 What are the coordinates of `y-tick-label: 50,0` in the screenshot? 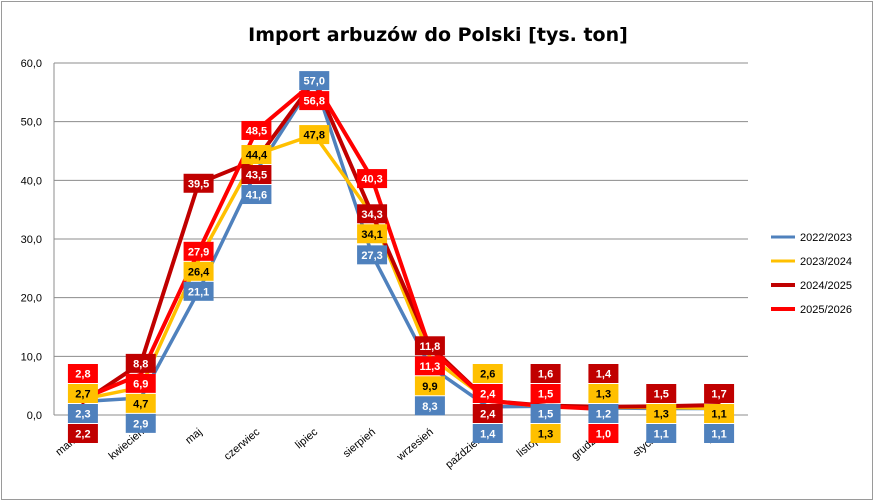 It's located at (31, 123).